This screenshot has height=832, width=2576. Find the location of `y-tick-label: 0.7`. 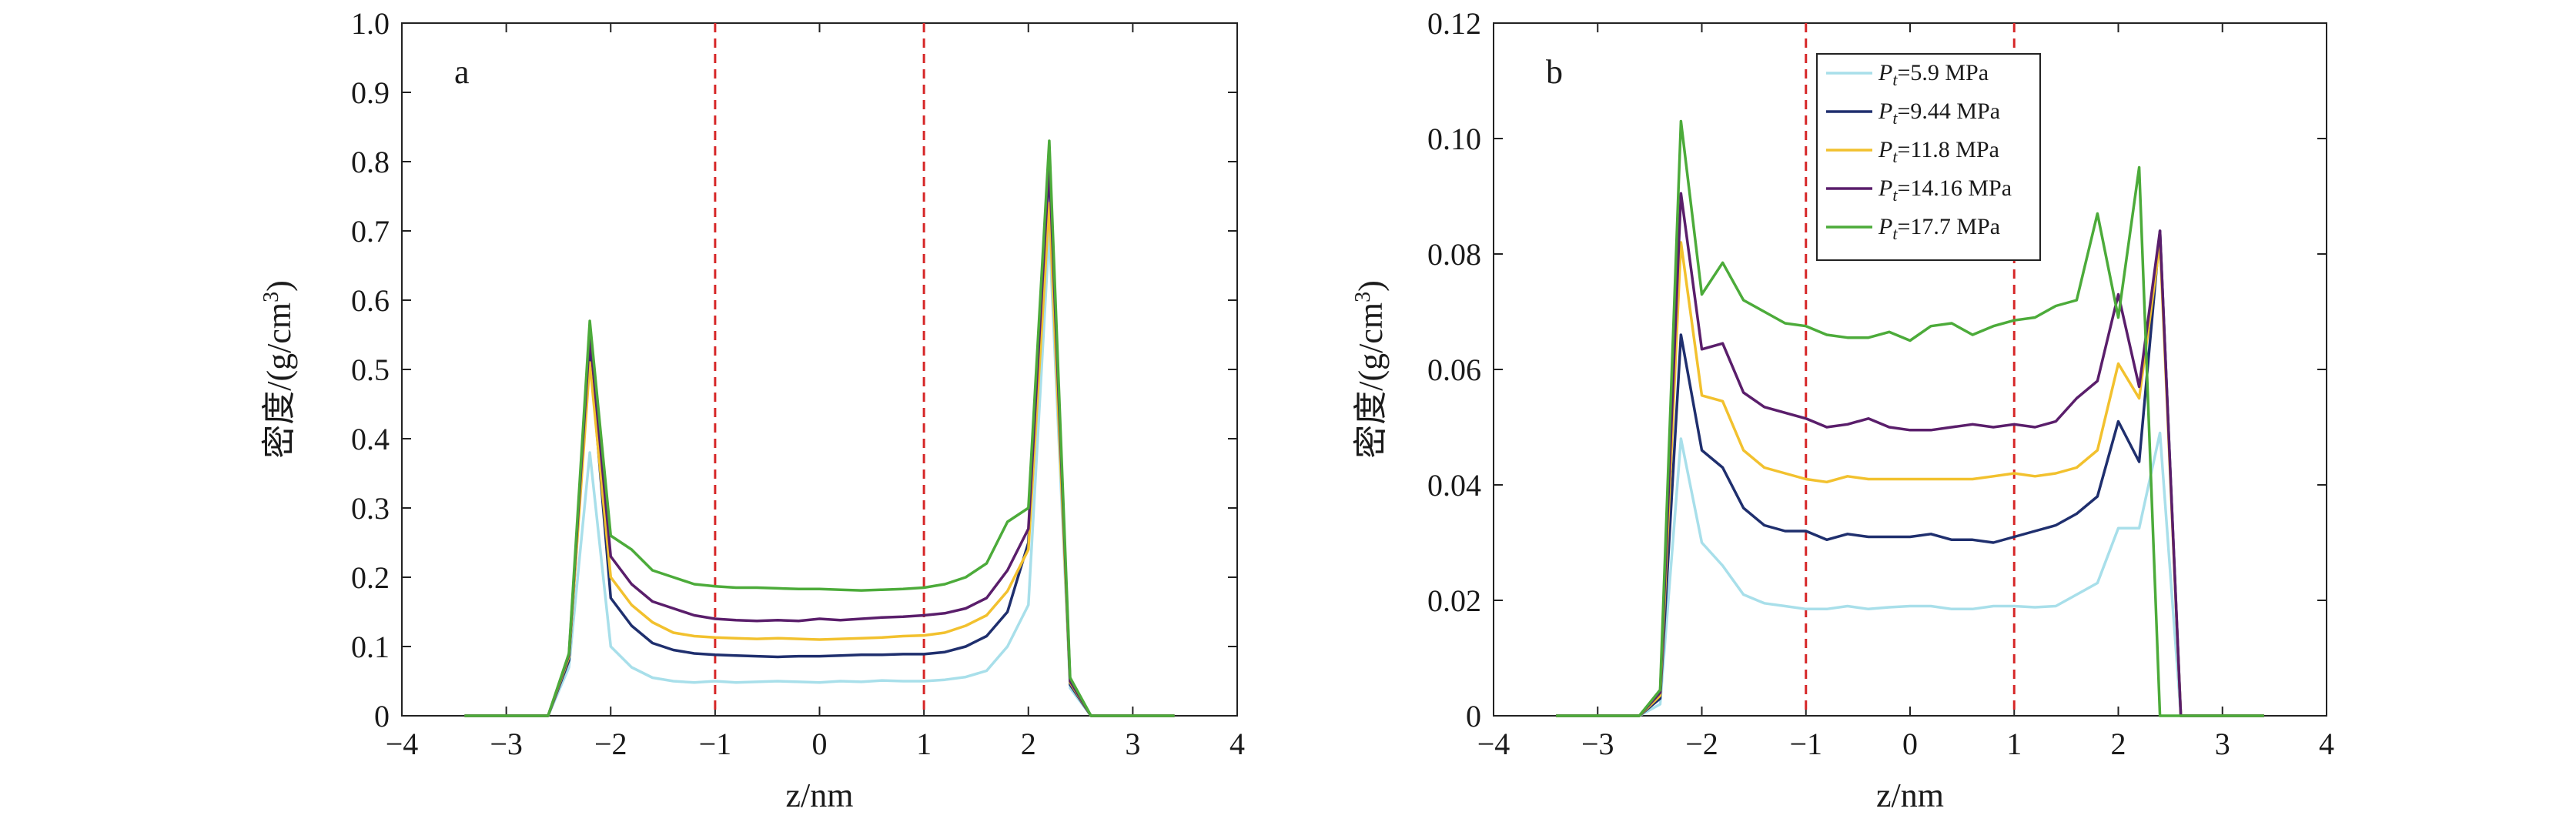

y-tick-label: 0.7 is located at coordinates (371, 231).